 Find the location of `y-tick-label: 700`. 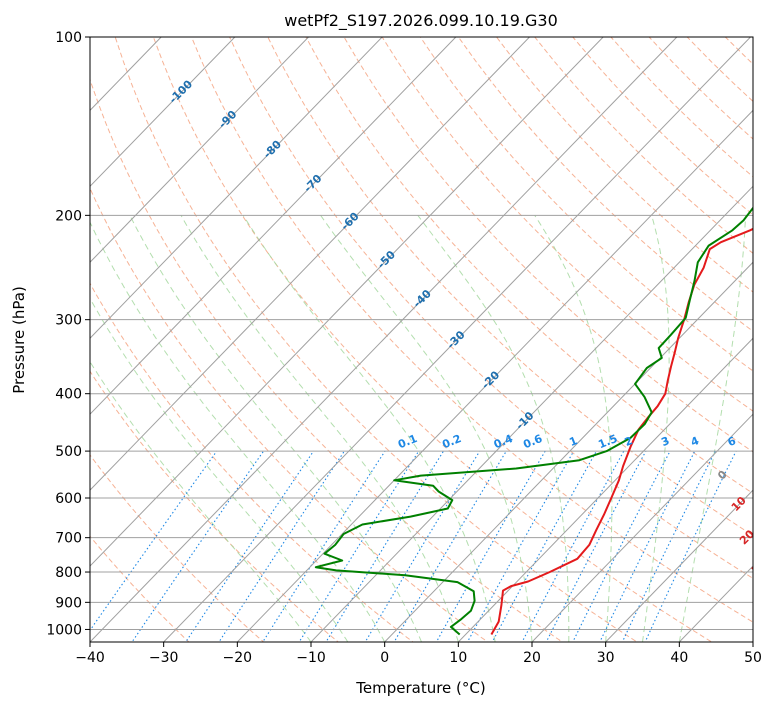

y-tick-label: 700 is located at coordinates (68, 539).